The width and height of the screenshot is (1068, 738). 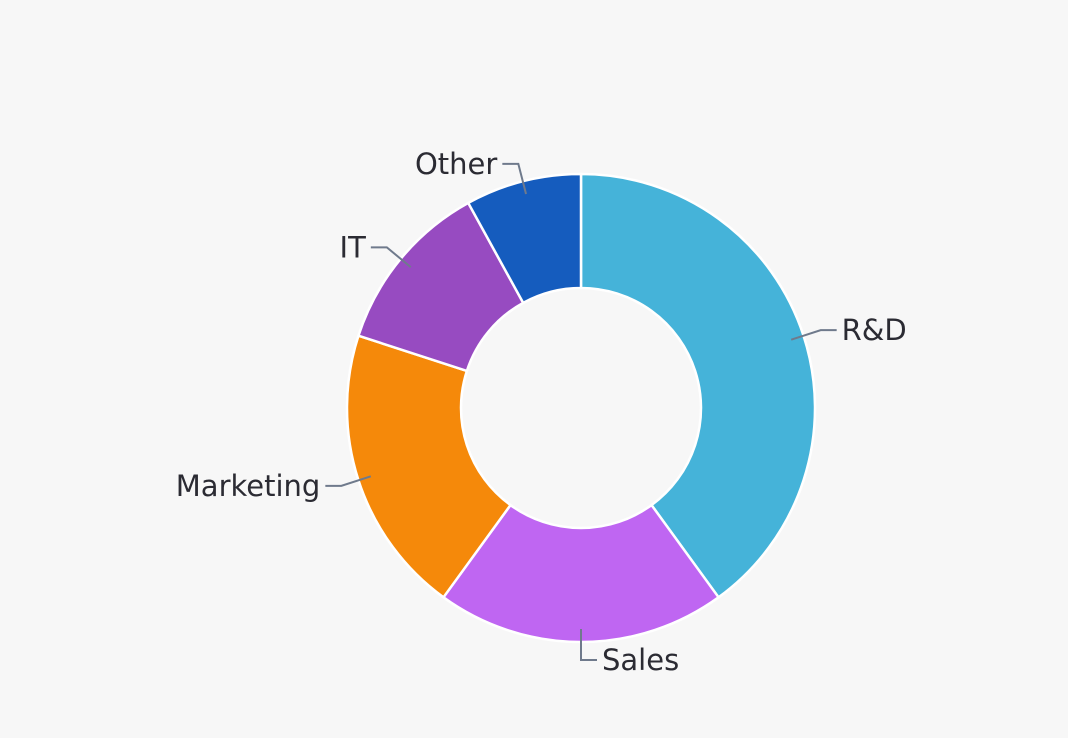 What do you see at coordinates (524, 238) in the screenshot?
I see `slice-other` at bounding box center [524, 238].